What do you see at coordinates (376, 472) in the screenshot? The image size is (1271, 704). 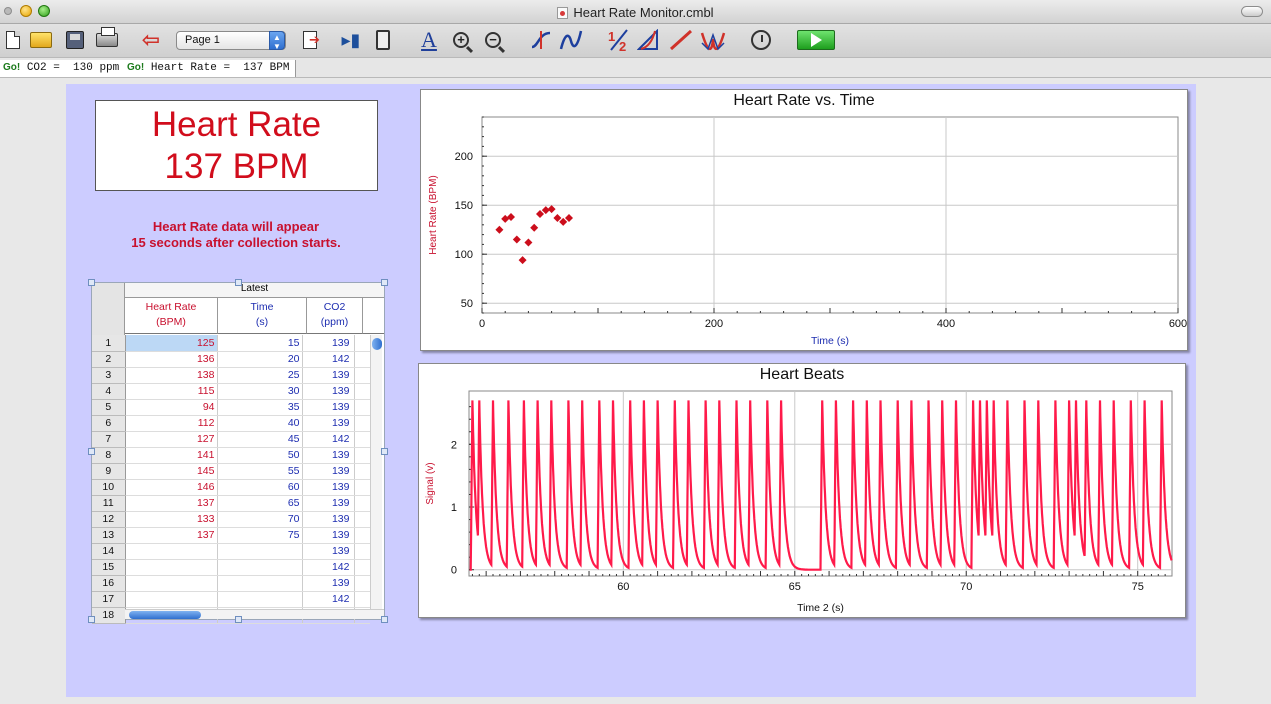 I see `vertical-scrollbar` at bounding box center [376, 472].